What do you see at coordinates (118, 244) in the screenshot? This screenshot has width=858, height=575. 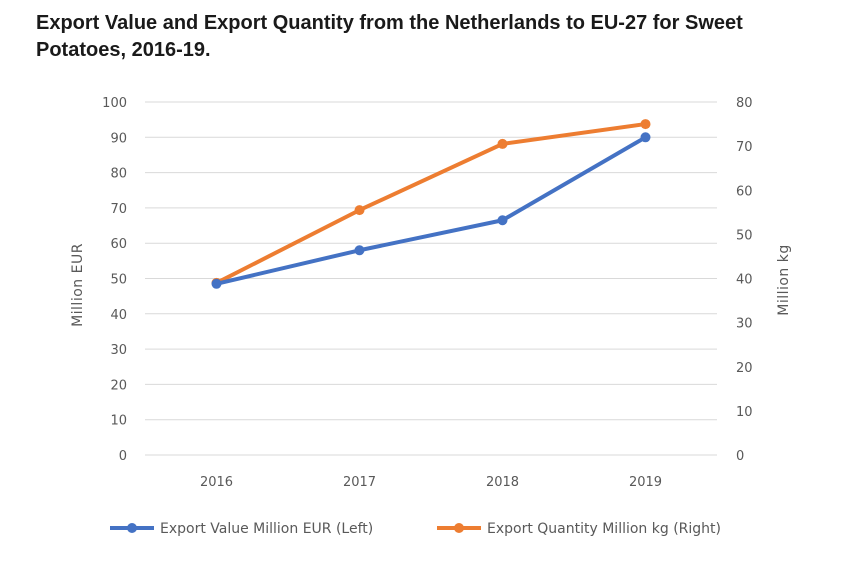 I see `left-tick-label: 60` at bounding box center [118, 244].